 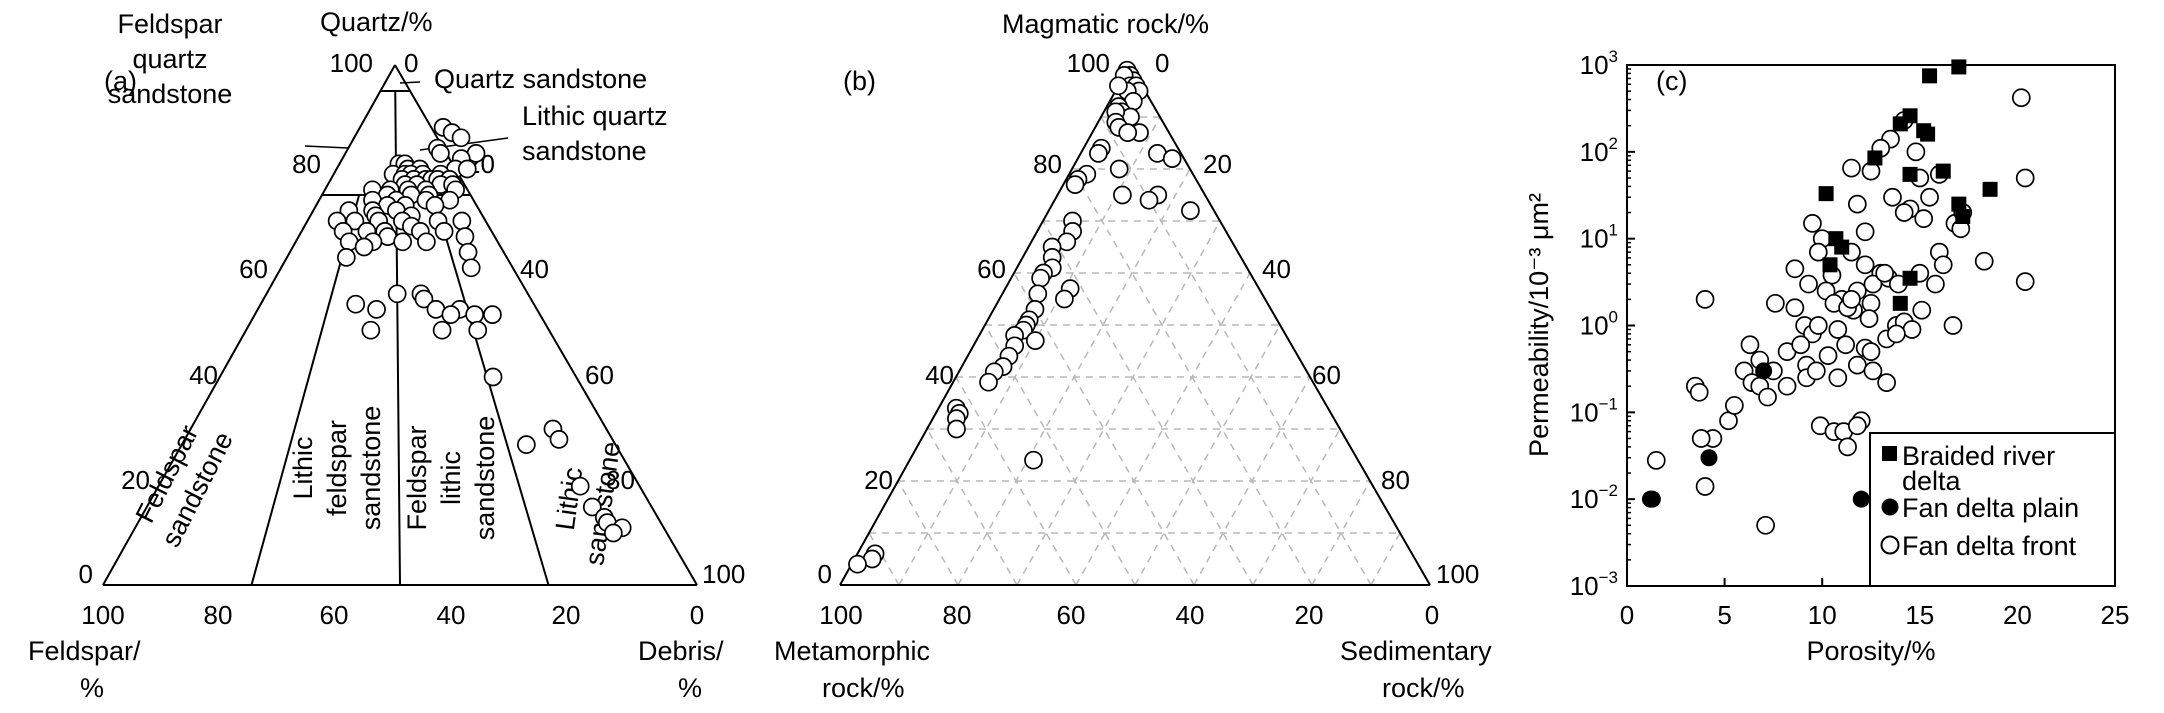 What do you see at coordinates (1594, 410) in the screenshot?
I see `c-y-tick-label: 10⁻¹` at bounding box center [1594, 410].